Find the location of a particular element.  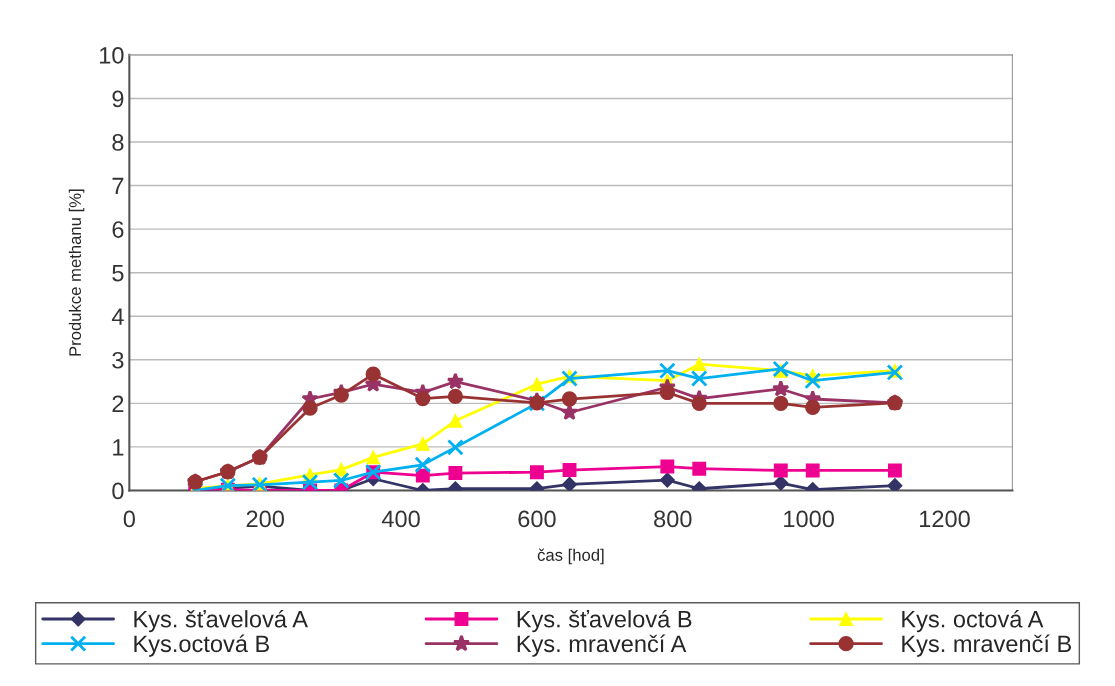

legend-label: Kys. octová A is located at coordinates (973, 621).